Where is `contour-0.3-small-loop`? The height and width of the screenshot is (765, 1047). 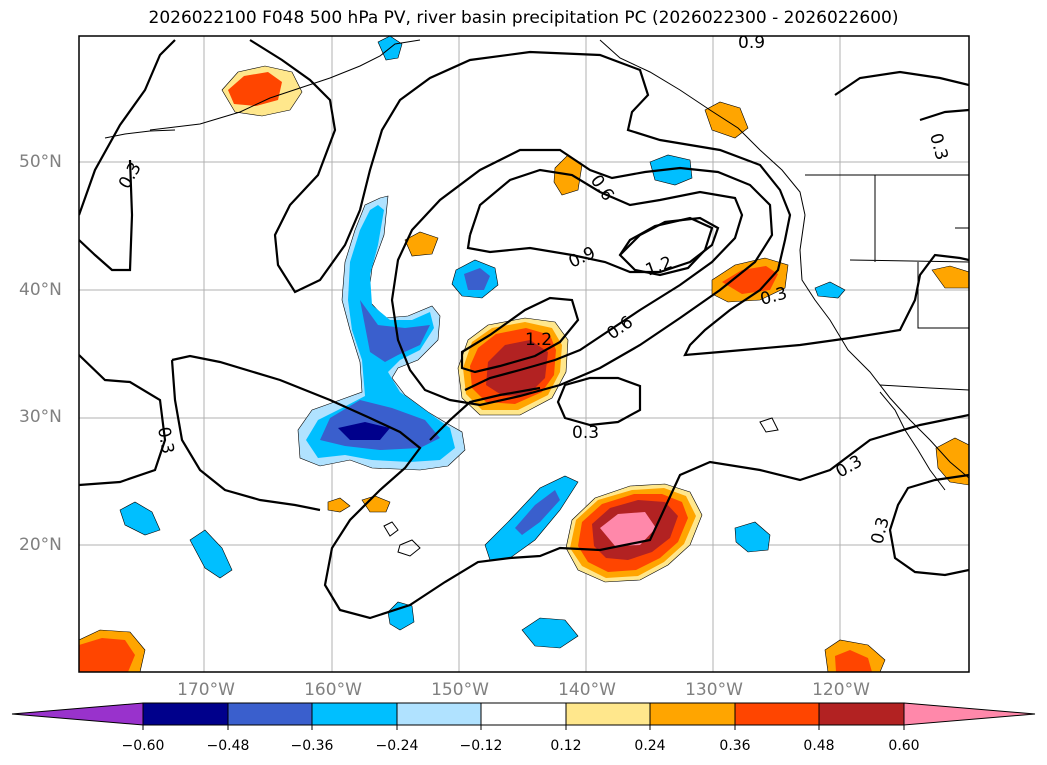
contour-0.3-small-loop is located at coordinates (599, 401).